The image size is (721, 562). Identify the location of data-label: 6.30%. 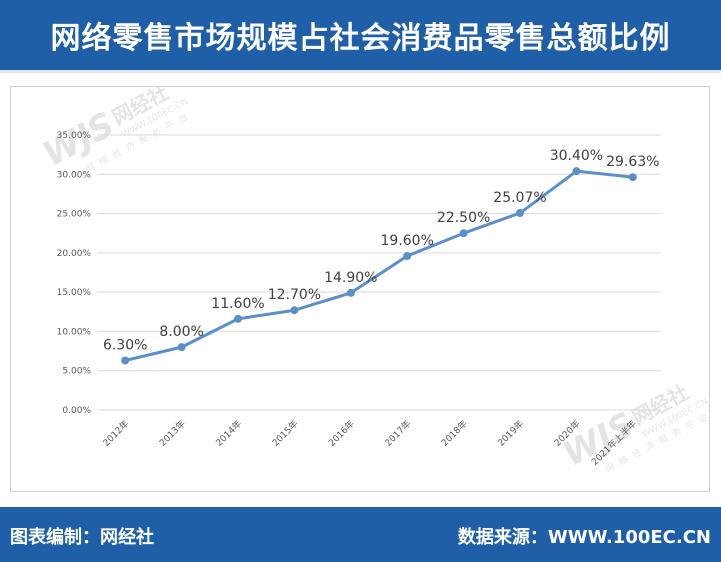
(125, 346).